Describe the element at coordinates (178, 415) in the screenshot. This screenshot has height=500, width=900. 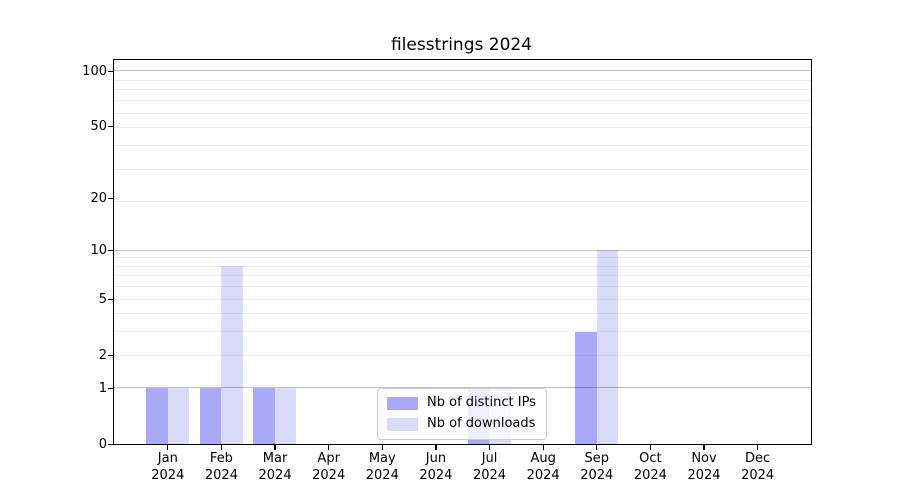
I see `bar-downloads-jan` at that location.